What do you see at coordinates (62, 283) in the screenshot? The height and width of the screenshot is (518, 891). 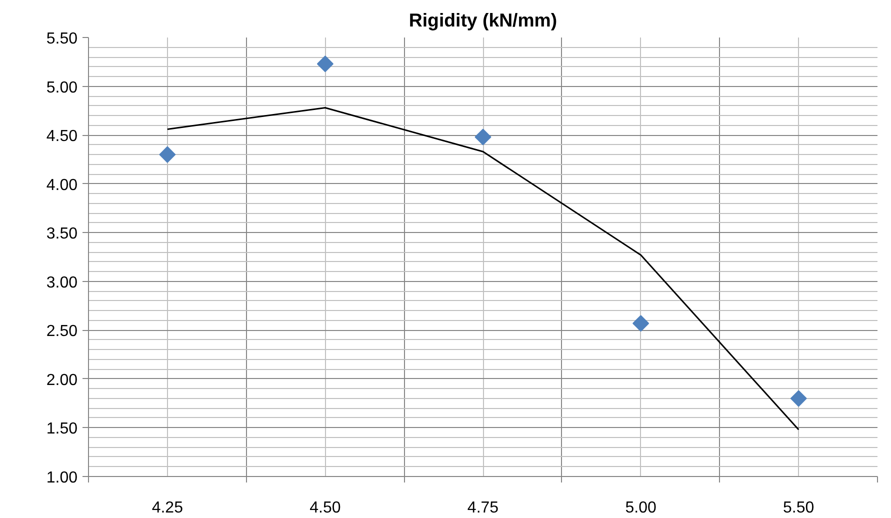 I see `y-tick-label: 3.00` at bounding box center [62, 283].